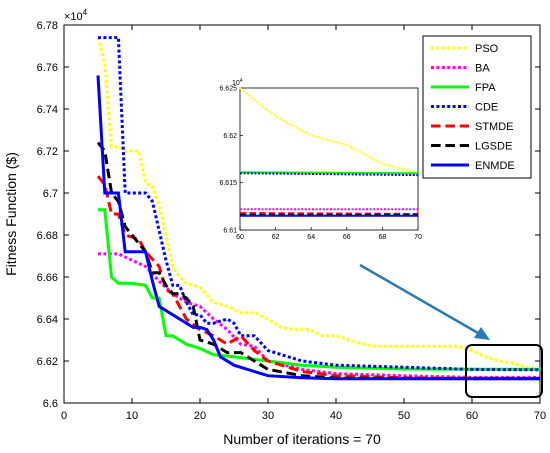  Describe the element at coordinates (241, 81) in the screenshot. I see `inset-y-multiplier-exp: 4` at that location.